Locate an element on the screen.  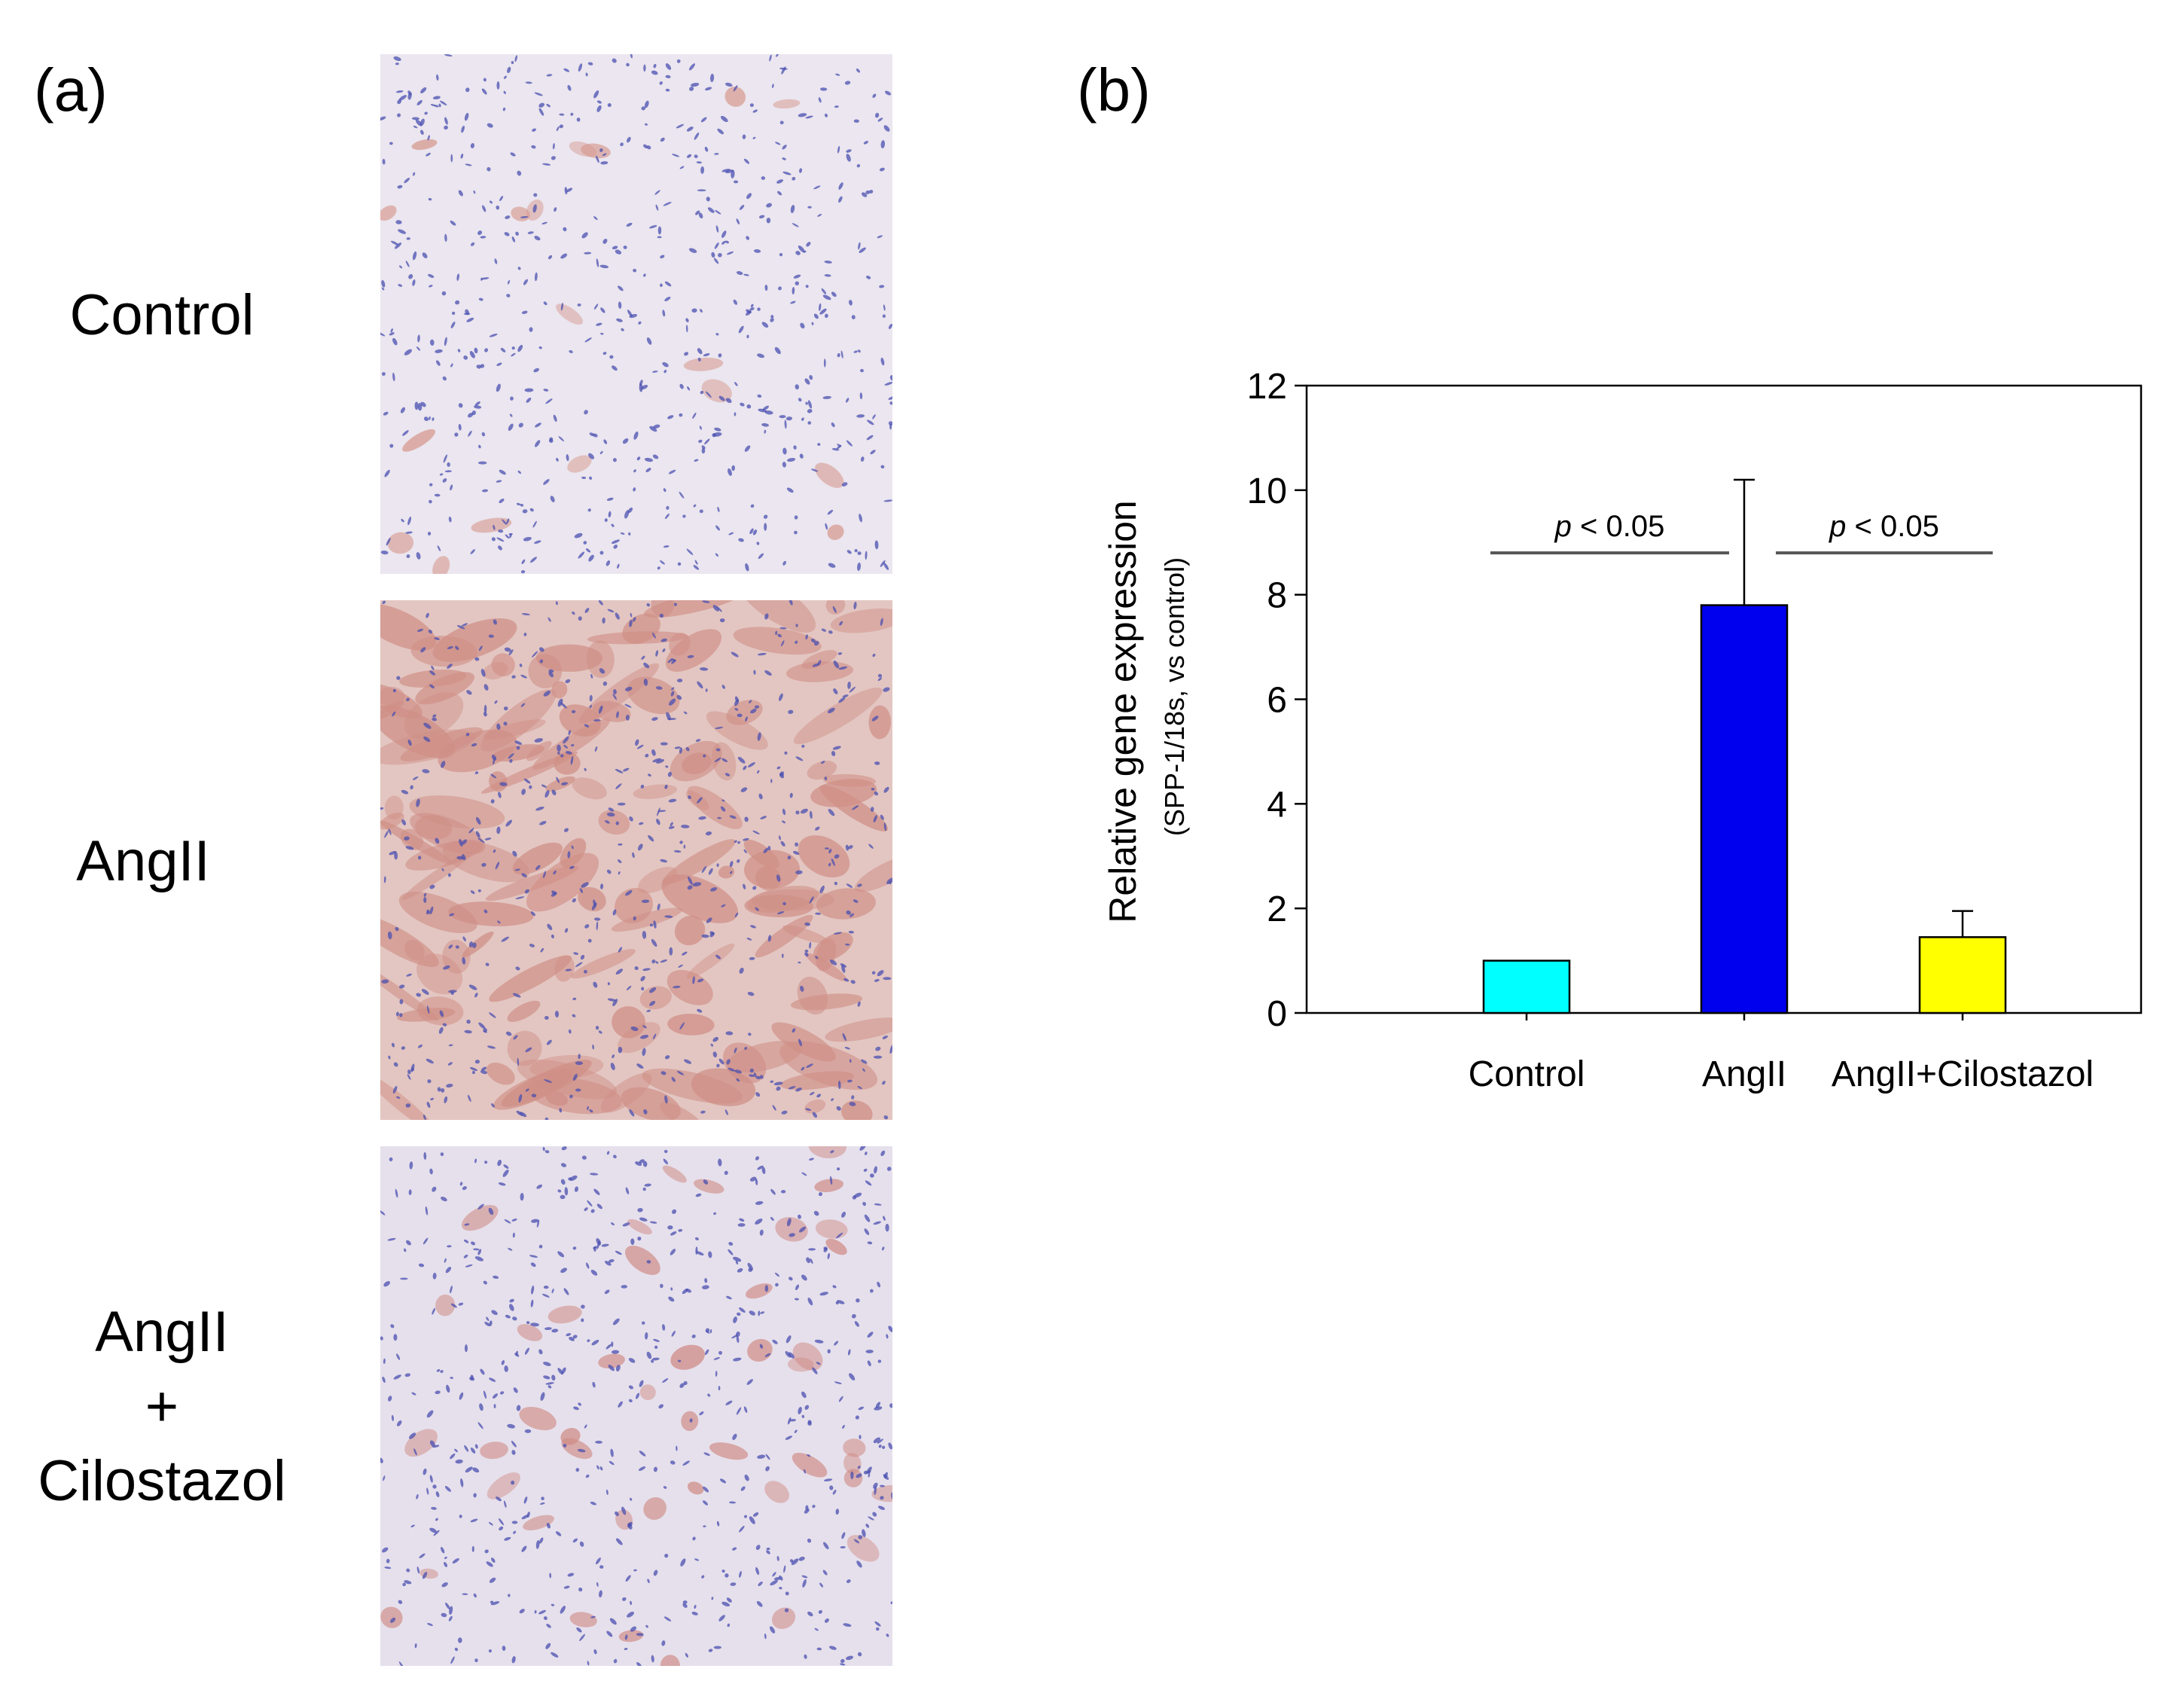
row-label-angii-cilostazol: AngII + Cilostazol is located at coordinates (162, 1406).